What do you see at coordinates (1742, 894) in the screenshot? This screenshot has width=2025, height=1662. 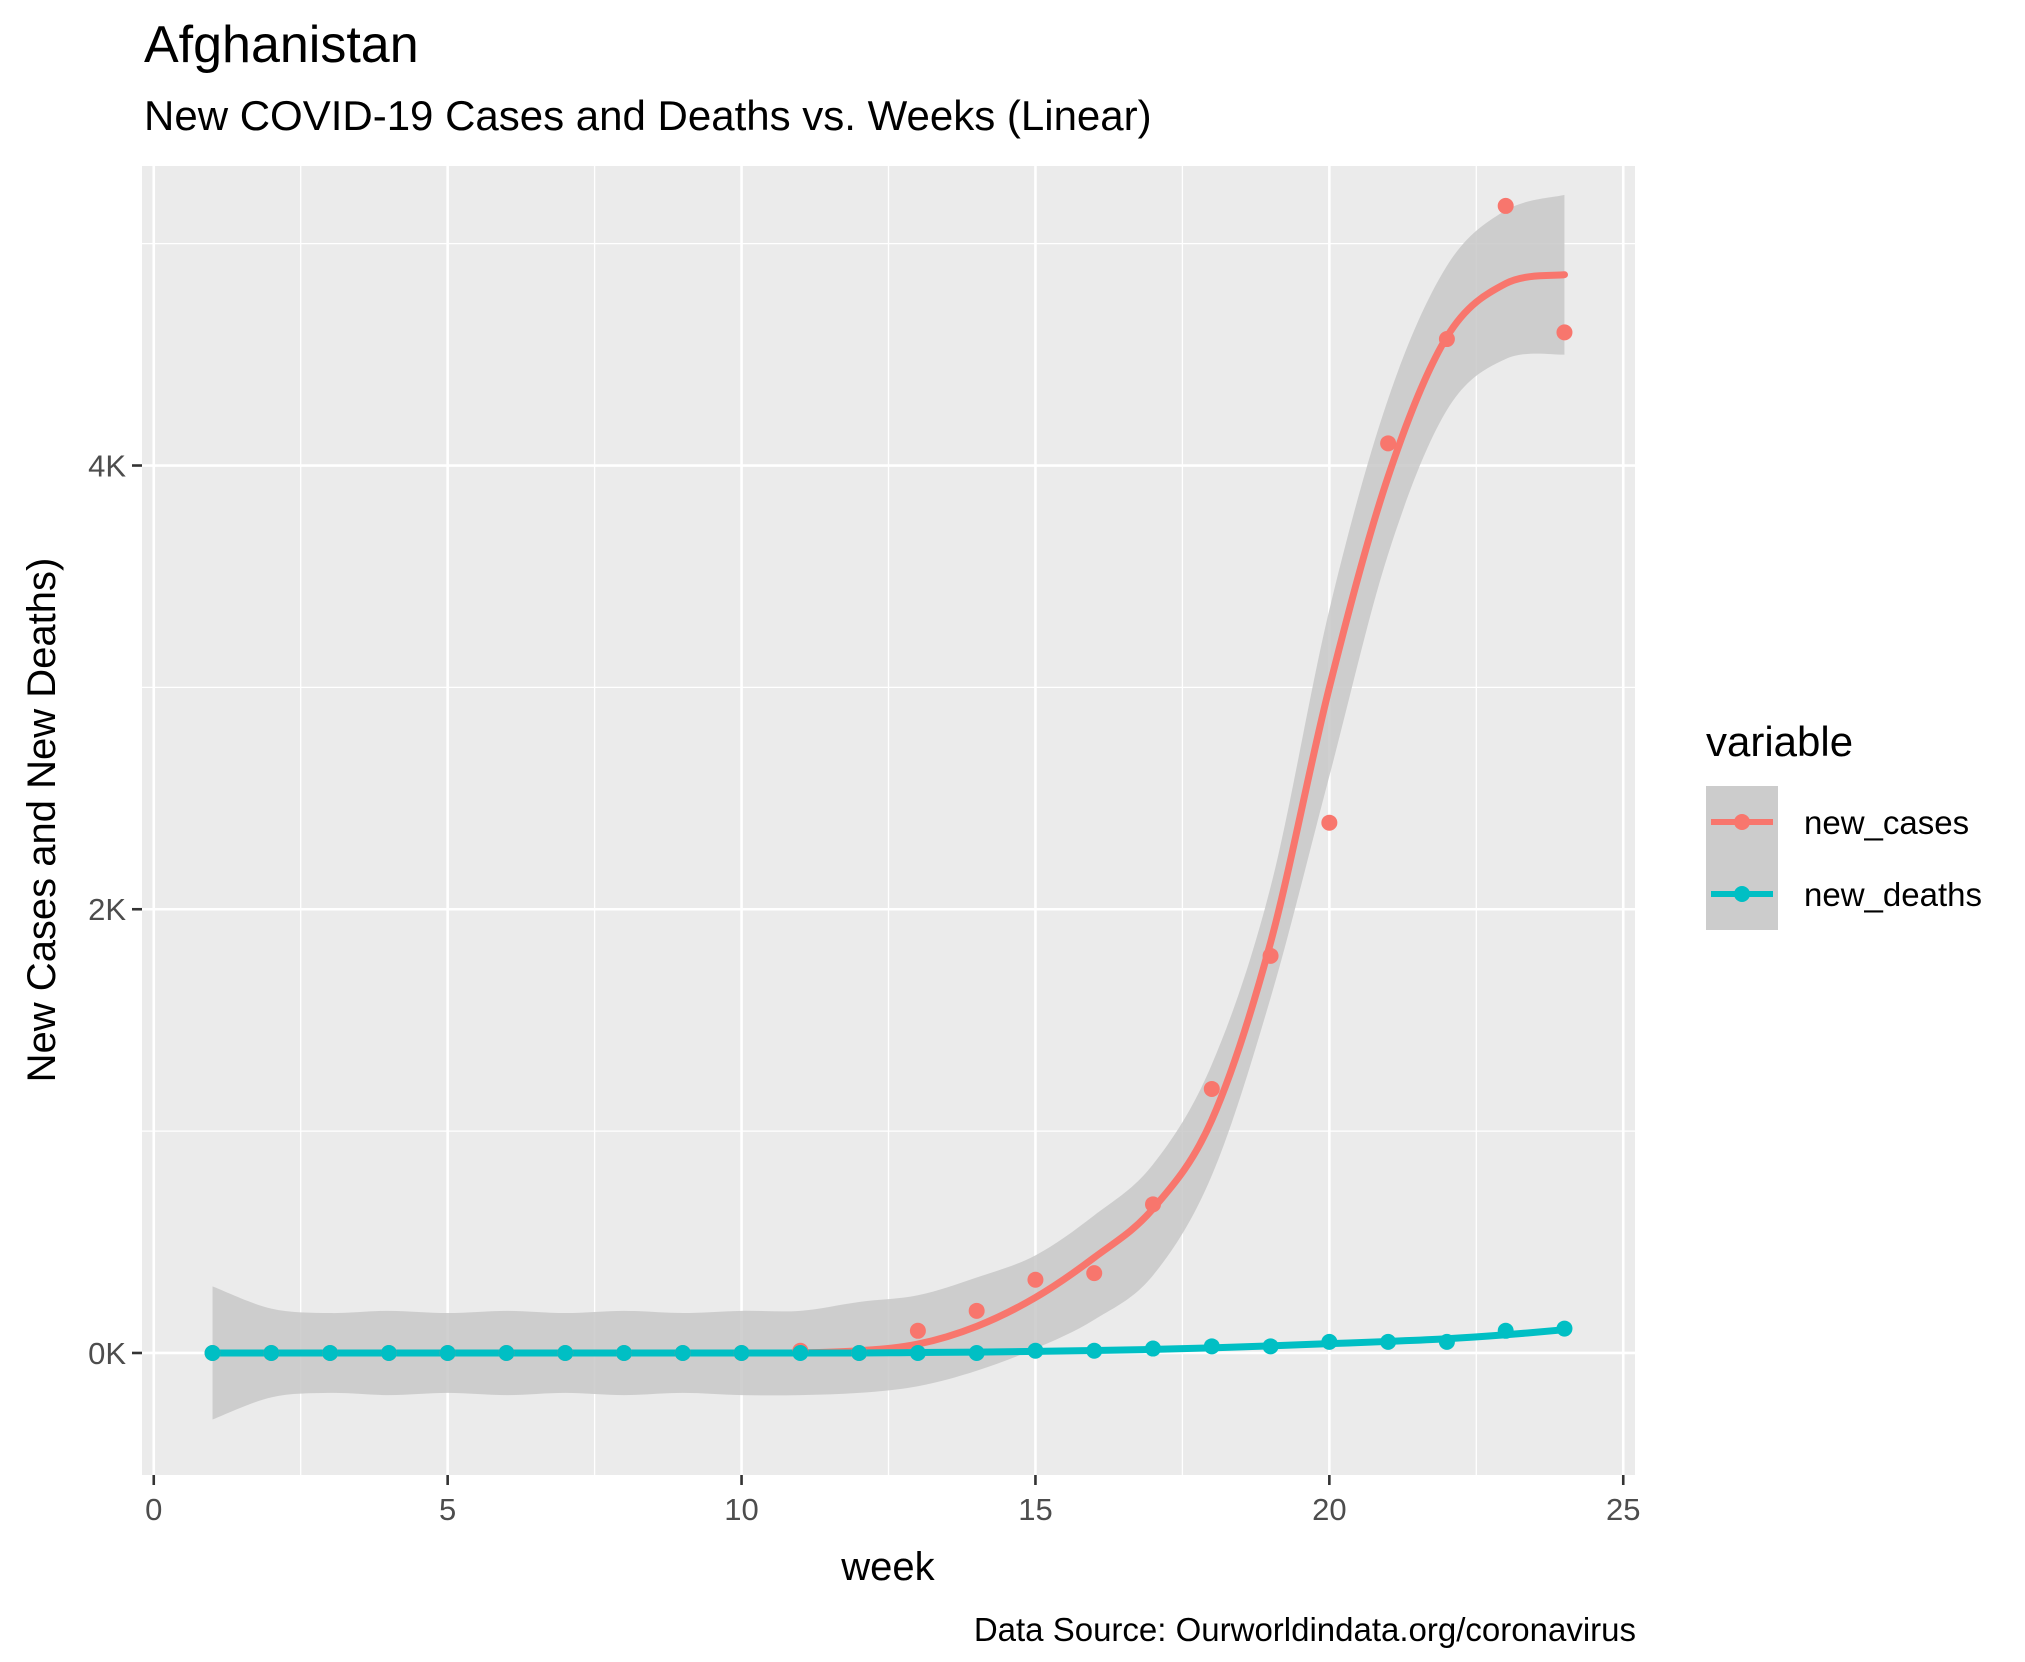 I see `legend-point-new-deaths` at bounding box center [1742, 894].